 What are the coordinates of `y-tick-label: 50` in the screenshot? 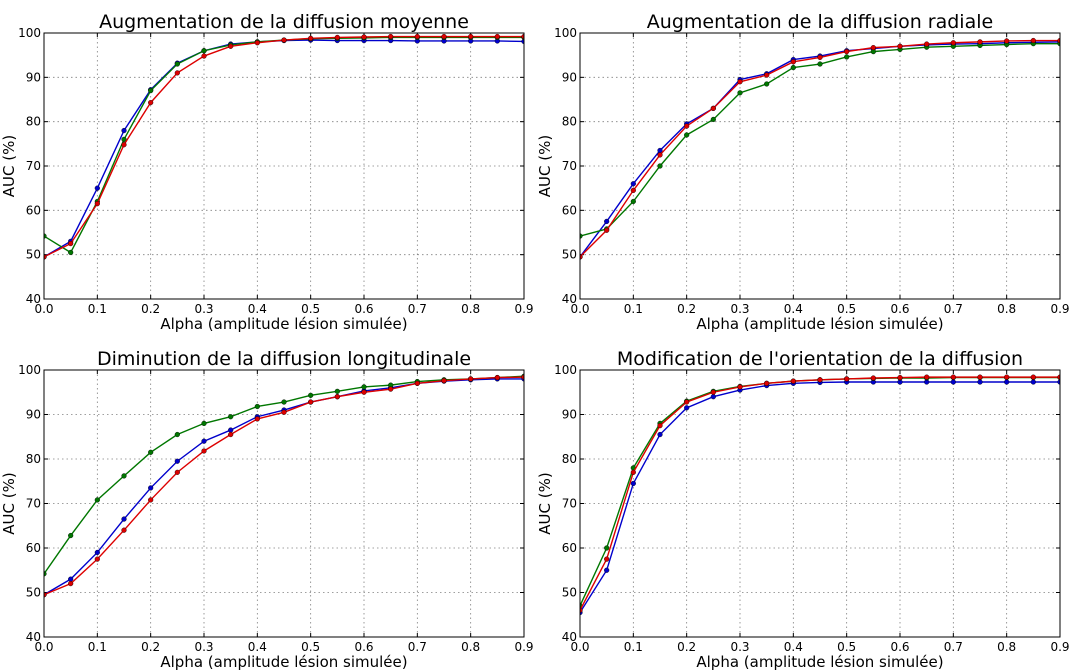 It's located at (33, 593).